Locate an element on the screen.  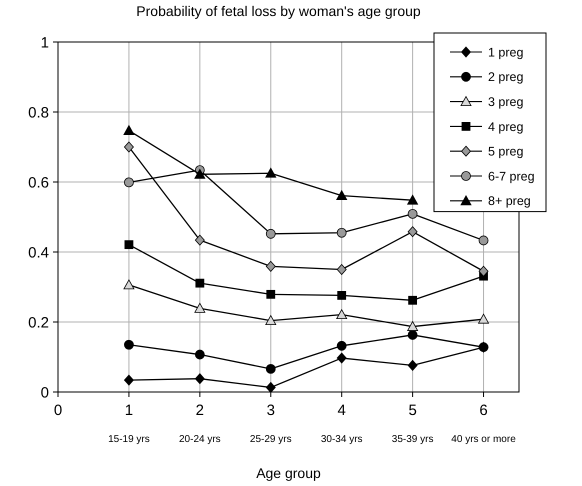
text: 30-34 yrs is located at coordinates (341, 439).